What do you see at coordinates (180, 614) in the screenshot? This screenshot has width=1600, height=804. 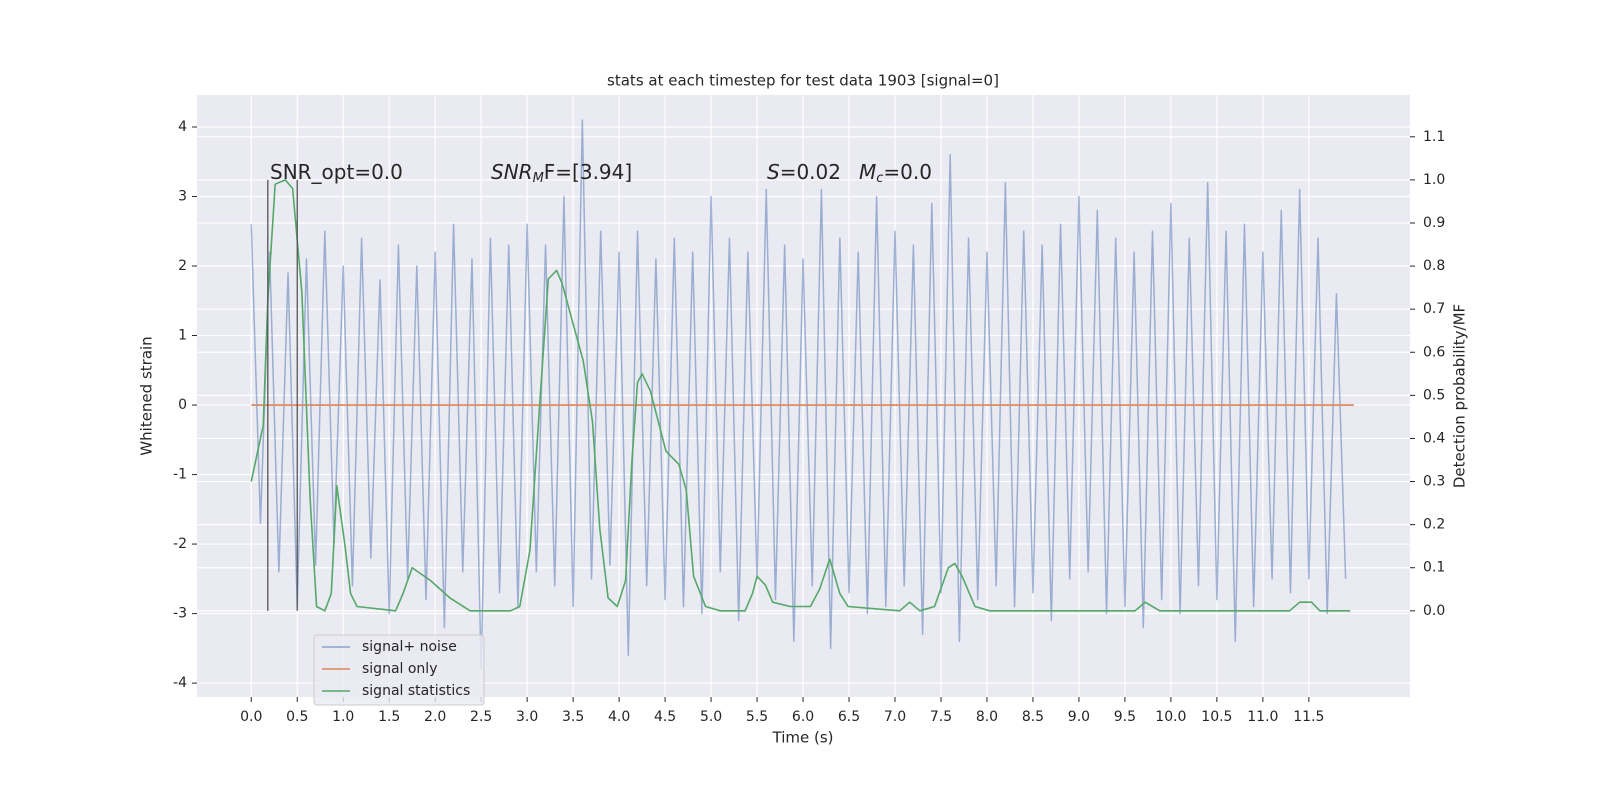 I see `y-tick-label: -3` at bounding box center [180, 614].